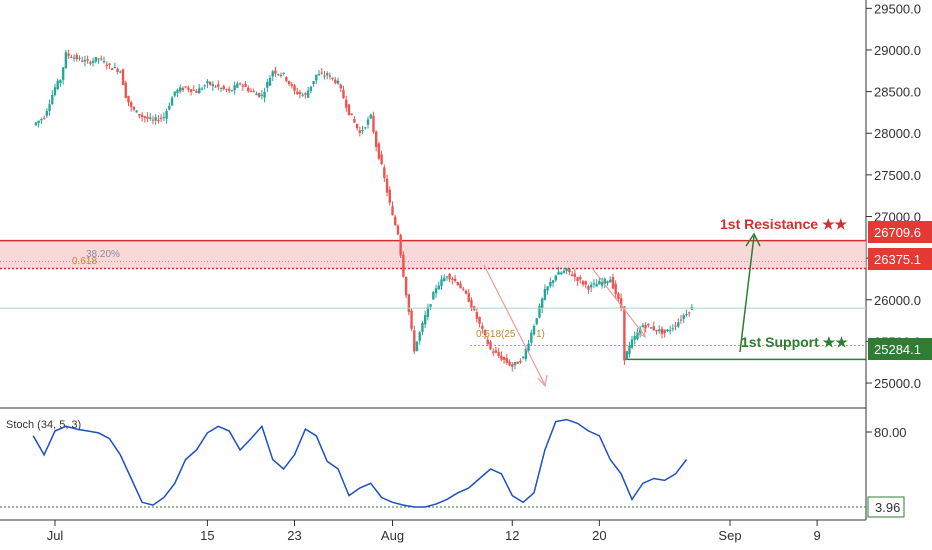 The image size is (932, 550). What do you see at coordinates (294, 535) in the screenshot?
I see `time-tick-label: 23` at bounding box center [294, 535].